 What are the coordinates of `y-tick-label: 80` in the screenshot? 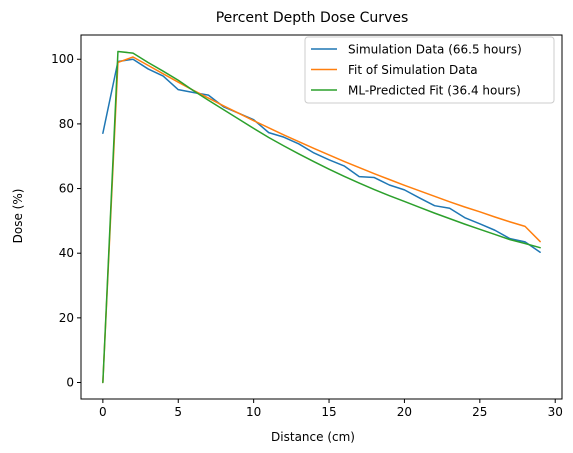 It's located at (66, 124).